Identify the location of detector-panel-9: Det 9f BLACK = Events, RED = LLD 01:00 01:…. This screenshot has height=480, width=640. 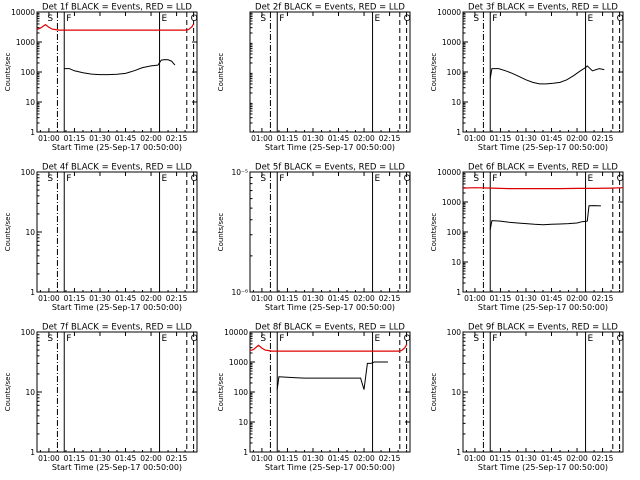
(527, 398).